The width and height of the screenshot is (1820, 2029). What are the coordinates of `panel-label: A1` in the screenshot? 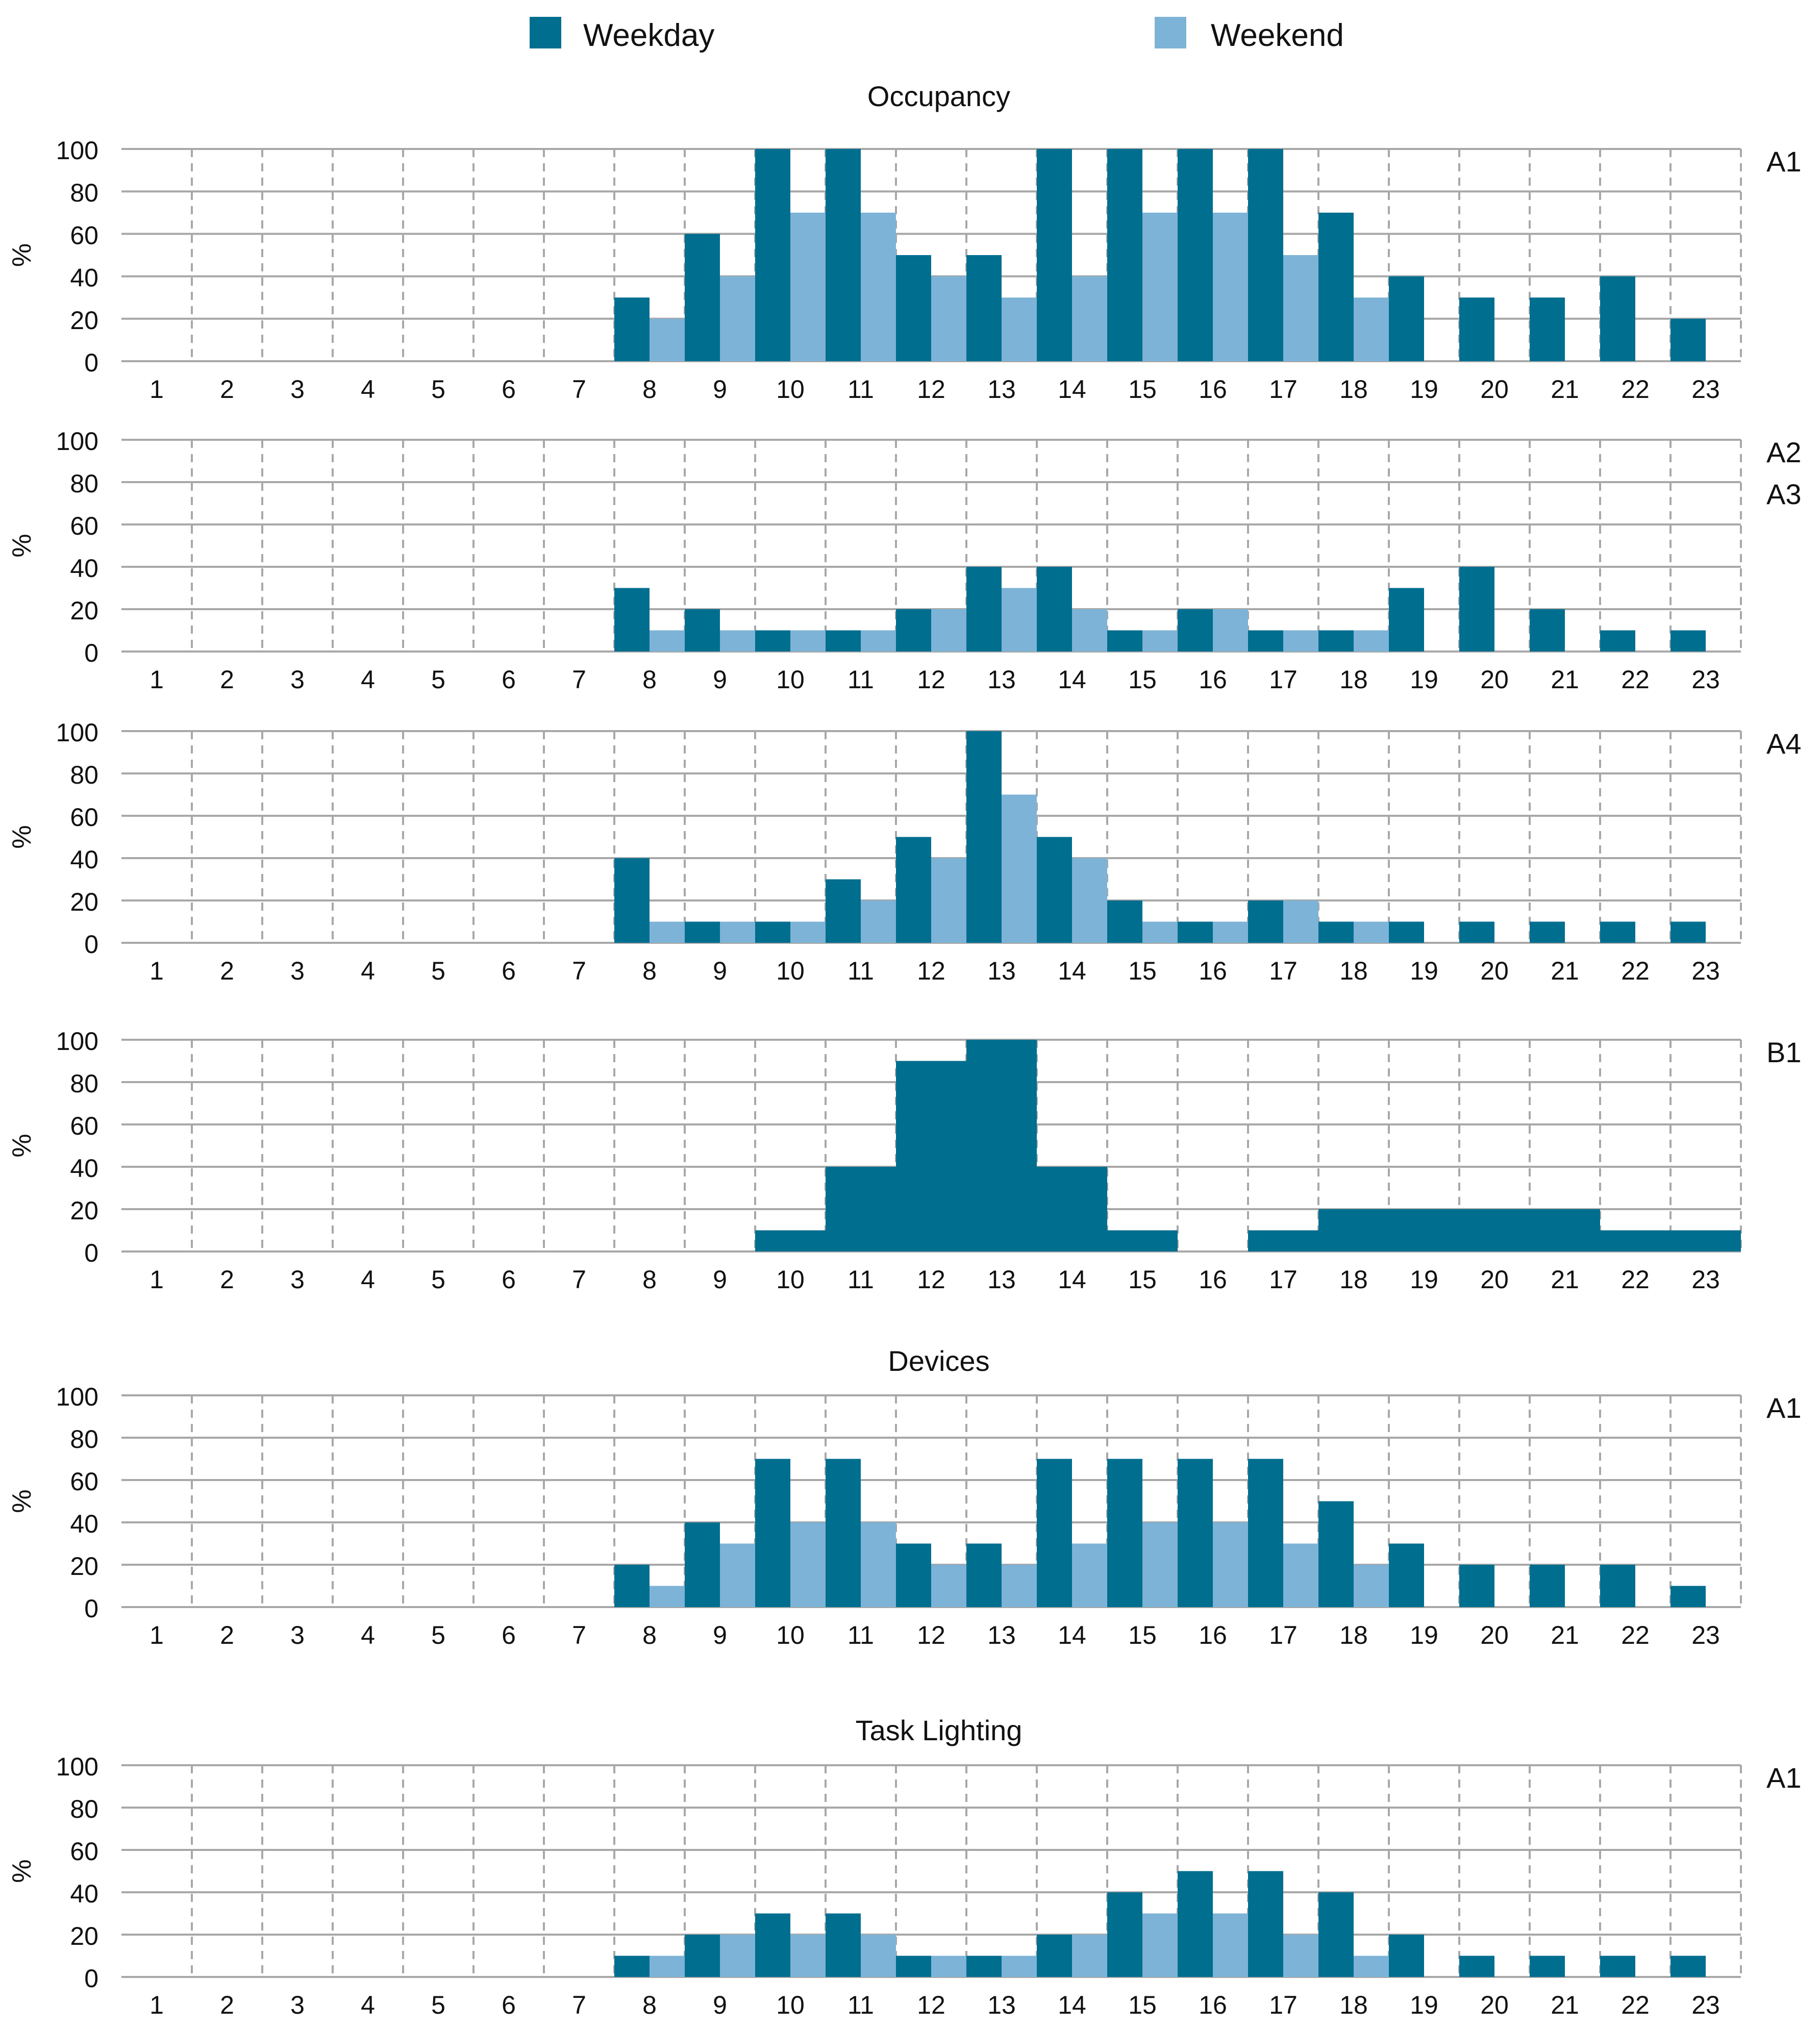 It's located at (1784, 162).